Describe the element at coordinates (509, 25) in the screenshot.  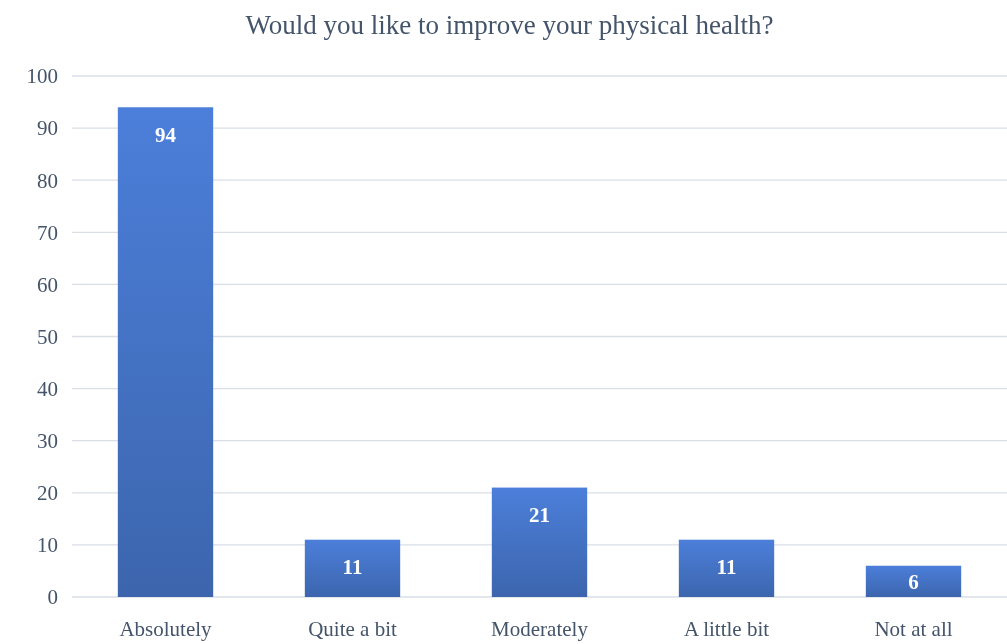
I see `chart-title: Would you like to improve your physical health?` at that location.